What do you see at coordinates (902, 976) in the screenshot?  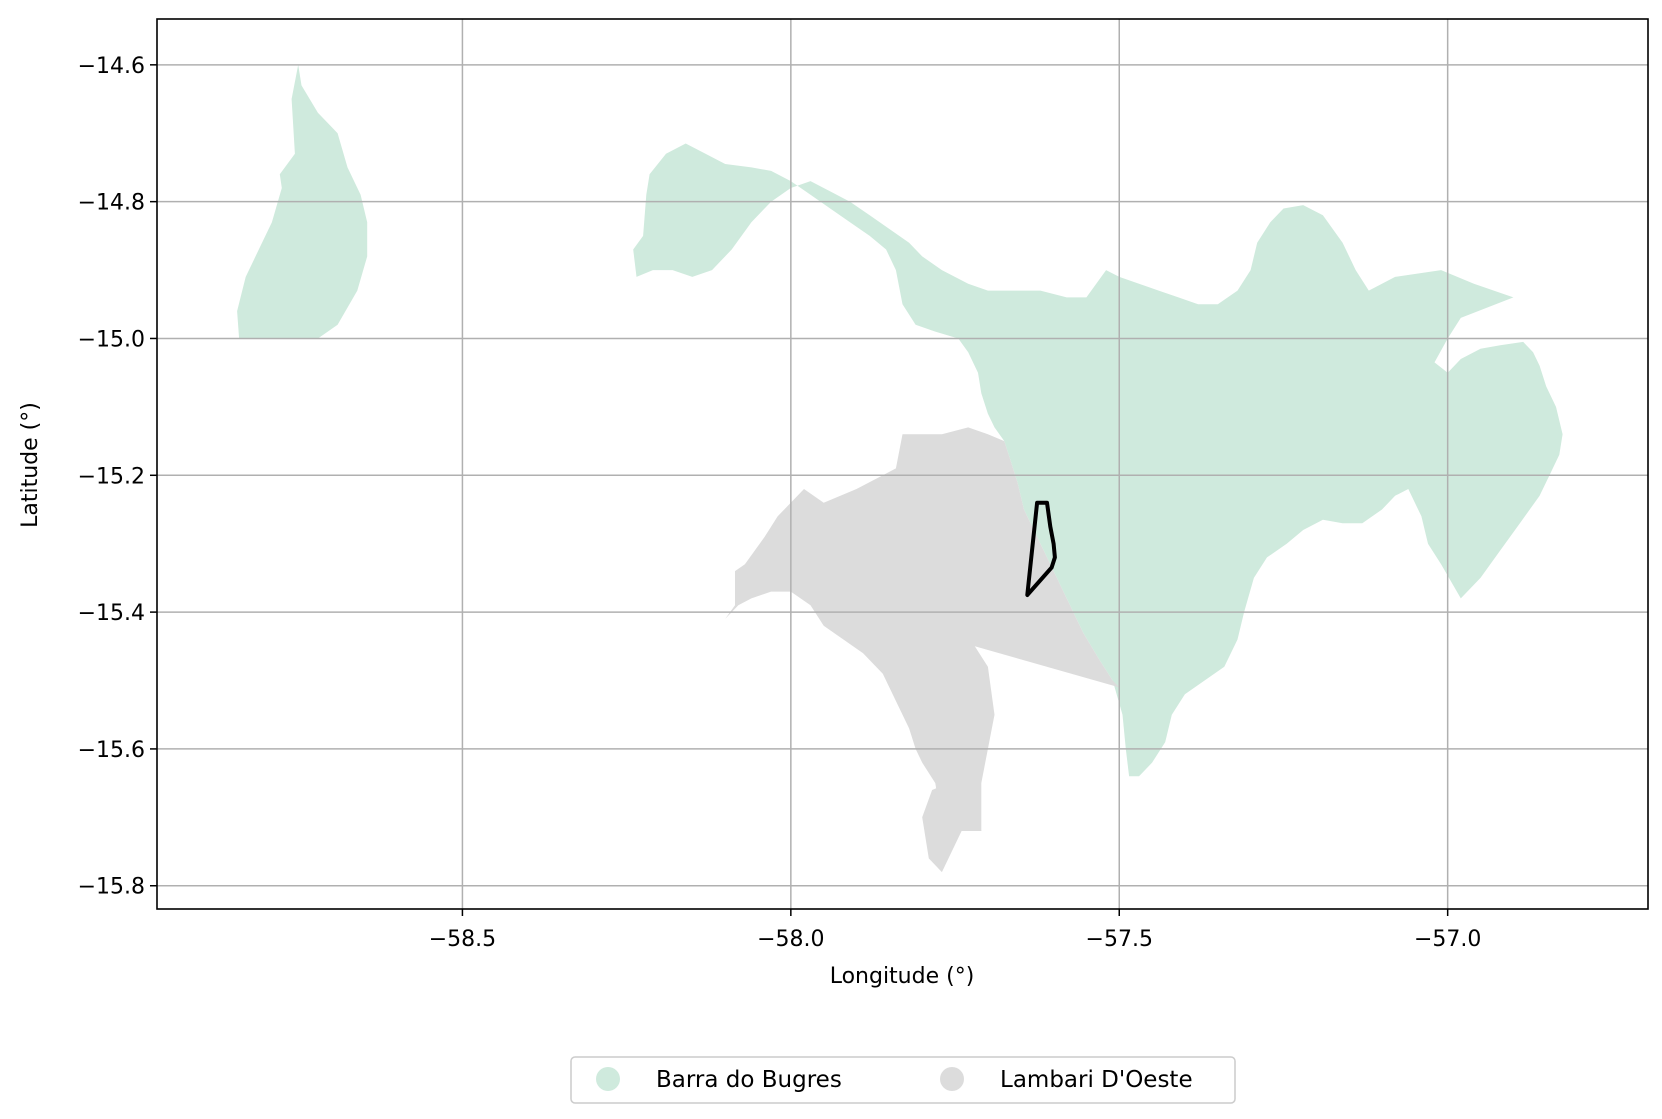 I see `x-axis-label: Longitude (°)` at bounding box center [902, 976].